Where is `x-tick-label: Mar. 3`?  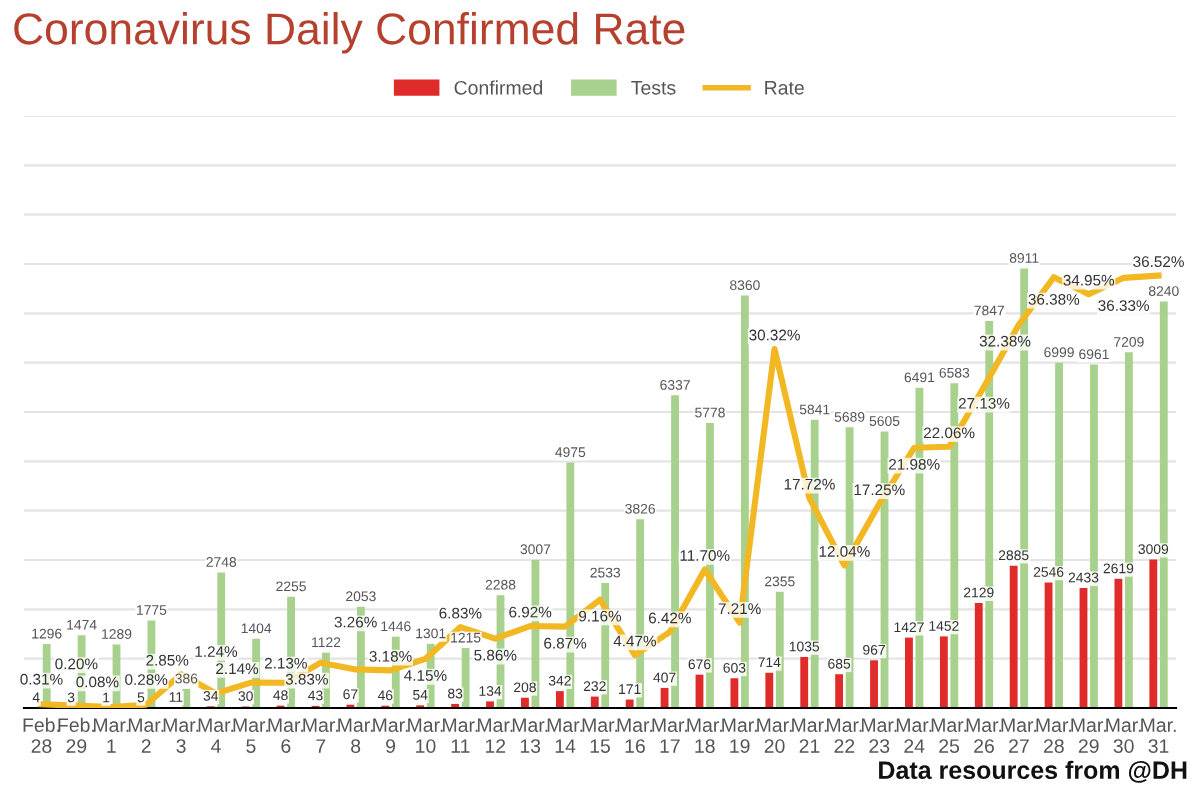 x-tick-label: Mar. 3 is located at coordinates (181, 735).